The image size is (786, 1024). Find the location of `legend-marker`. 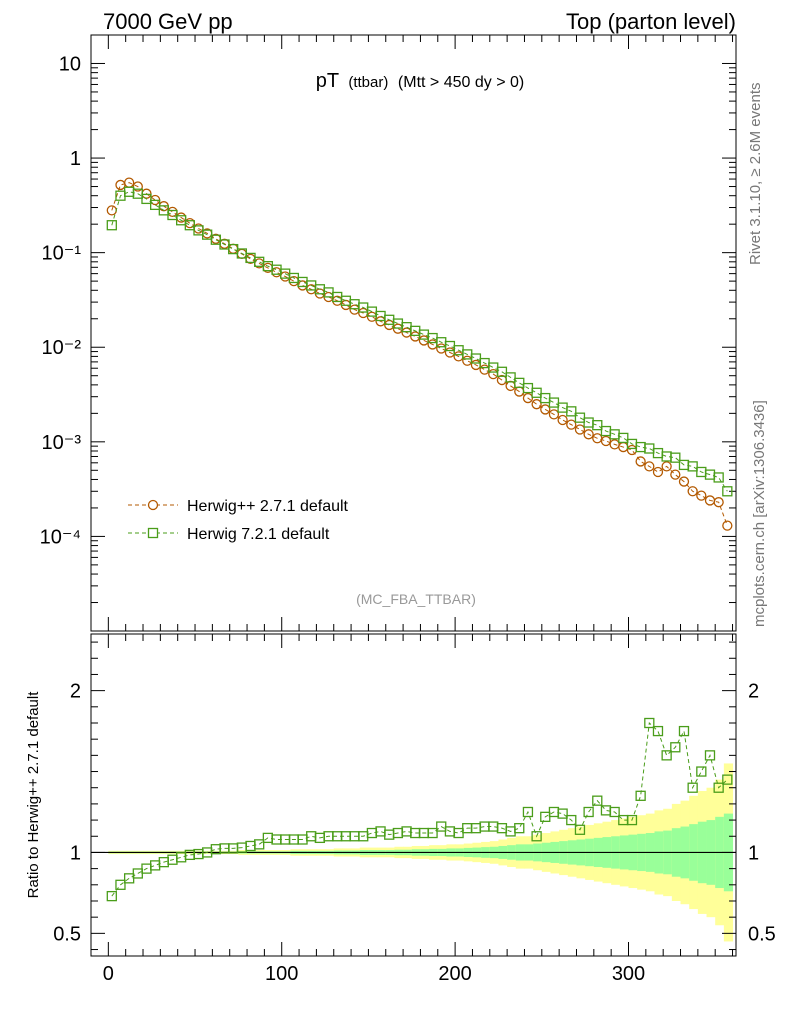

legend-marker is located at coordinates (153, 505).